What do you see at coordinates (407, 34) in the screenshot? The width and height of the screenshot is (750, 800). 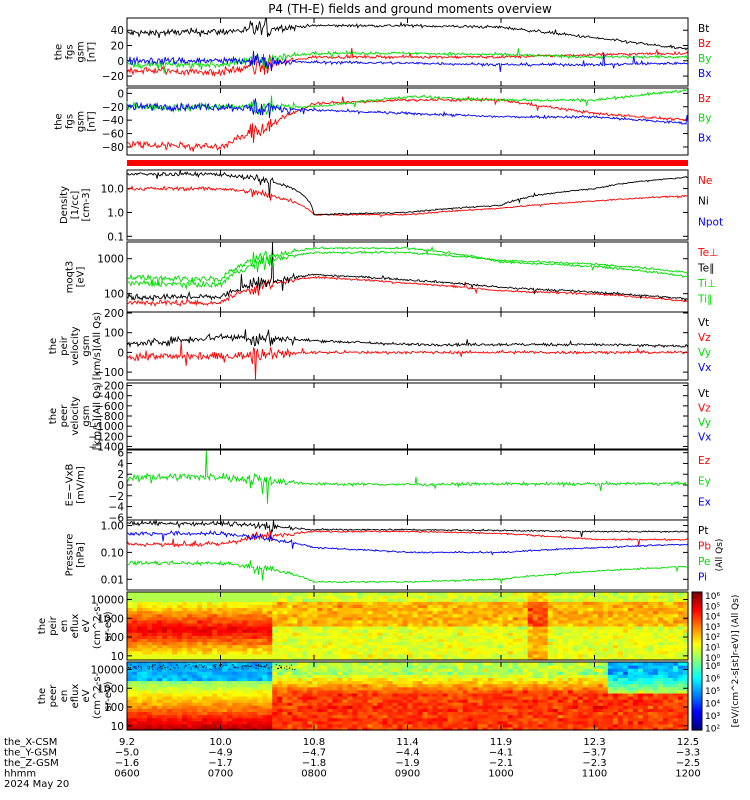 I see `series-fgs_gsm_top-Bt` at bounding box center [407, 34].